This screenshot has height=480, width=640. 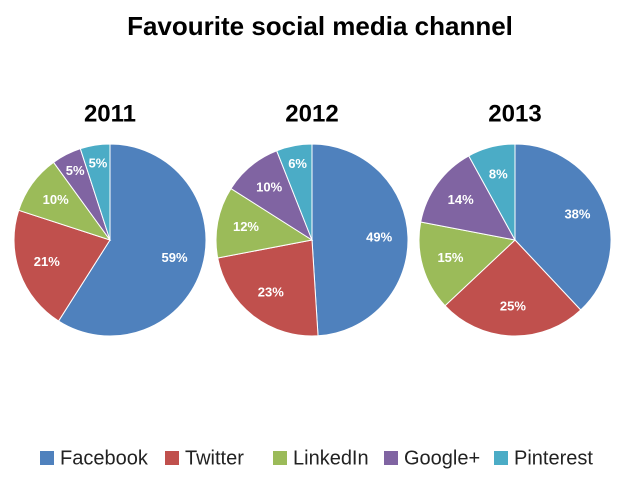 I want to click on pie-title: 2013, so click(x=514, y=113).